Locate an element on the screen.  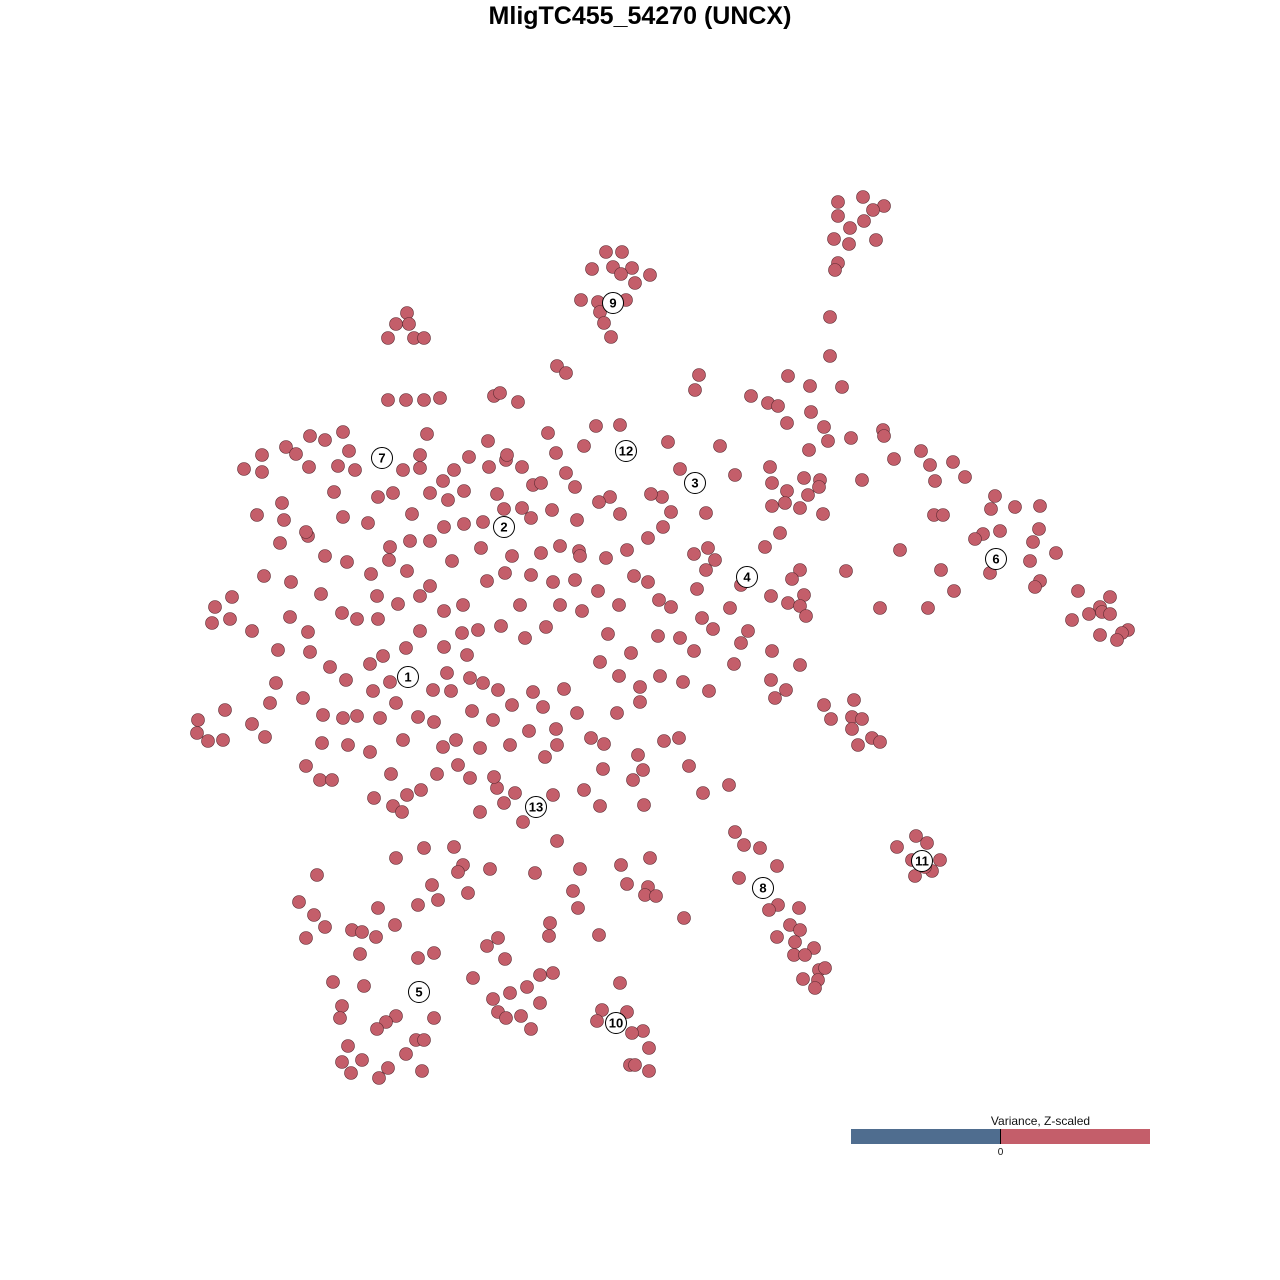
cluster-label-text: 12 is located at coordinates (626, 451).